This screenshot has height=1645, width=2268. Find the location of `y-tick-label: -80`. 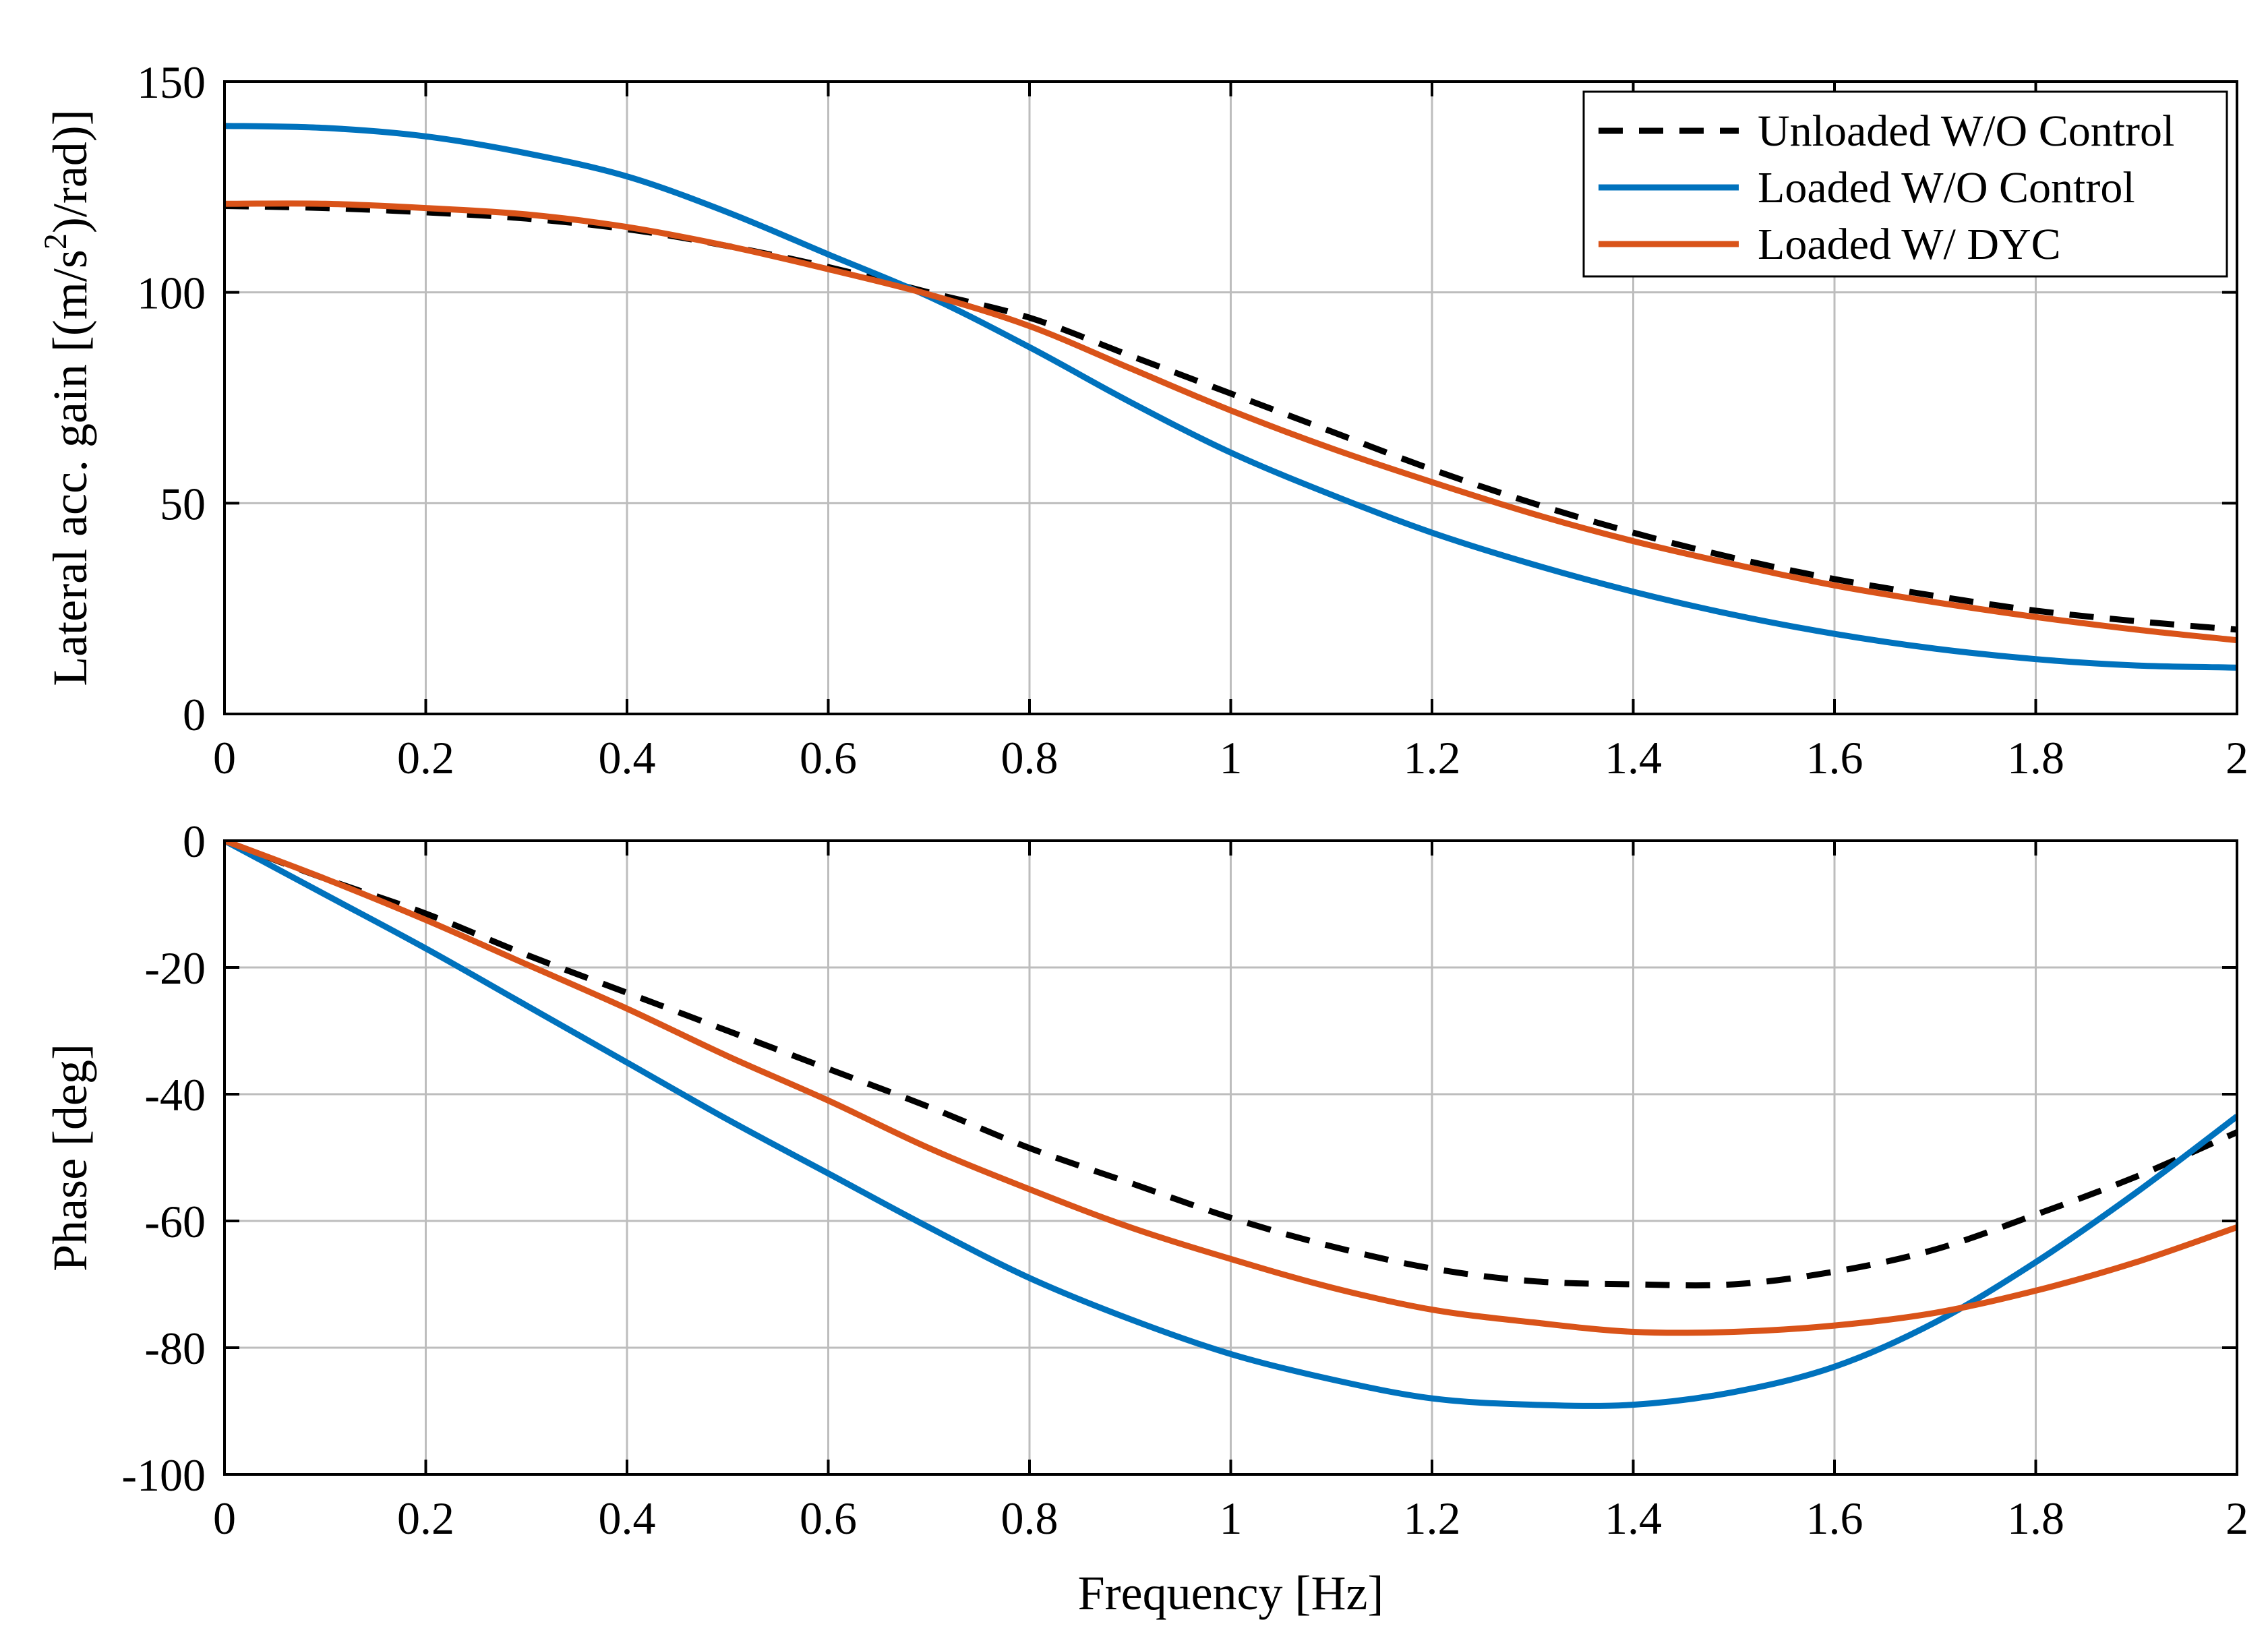

y-tick-label: -80 is located at coordinates (175, 1348).